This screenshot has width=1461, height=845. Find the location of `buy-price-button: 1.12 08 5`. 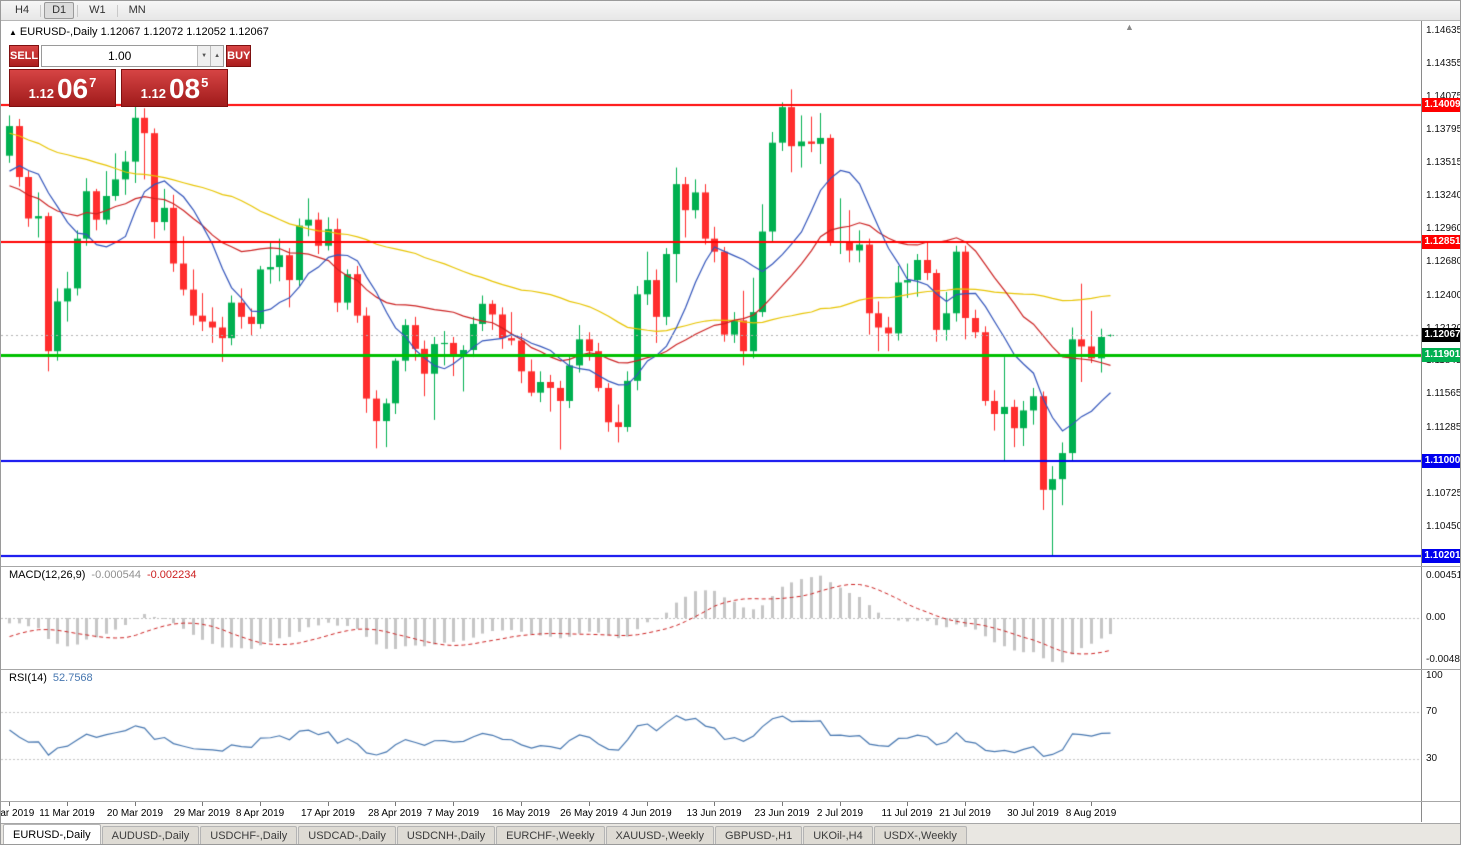

buy-price-button: 1.12 08 5 is located at coordinates (174, 88).